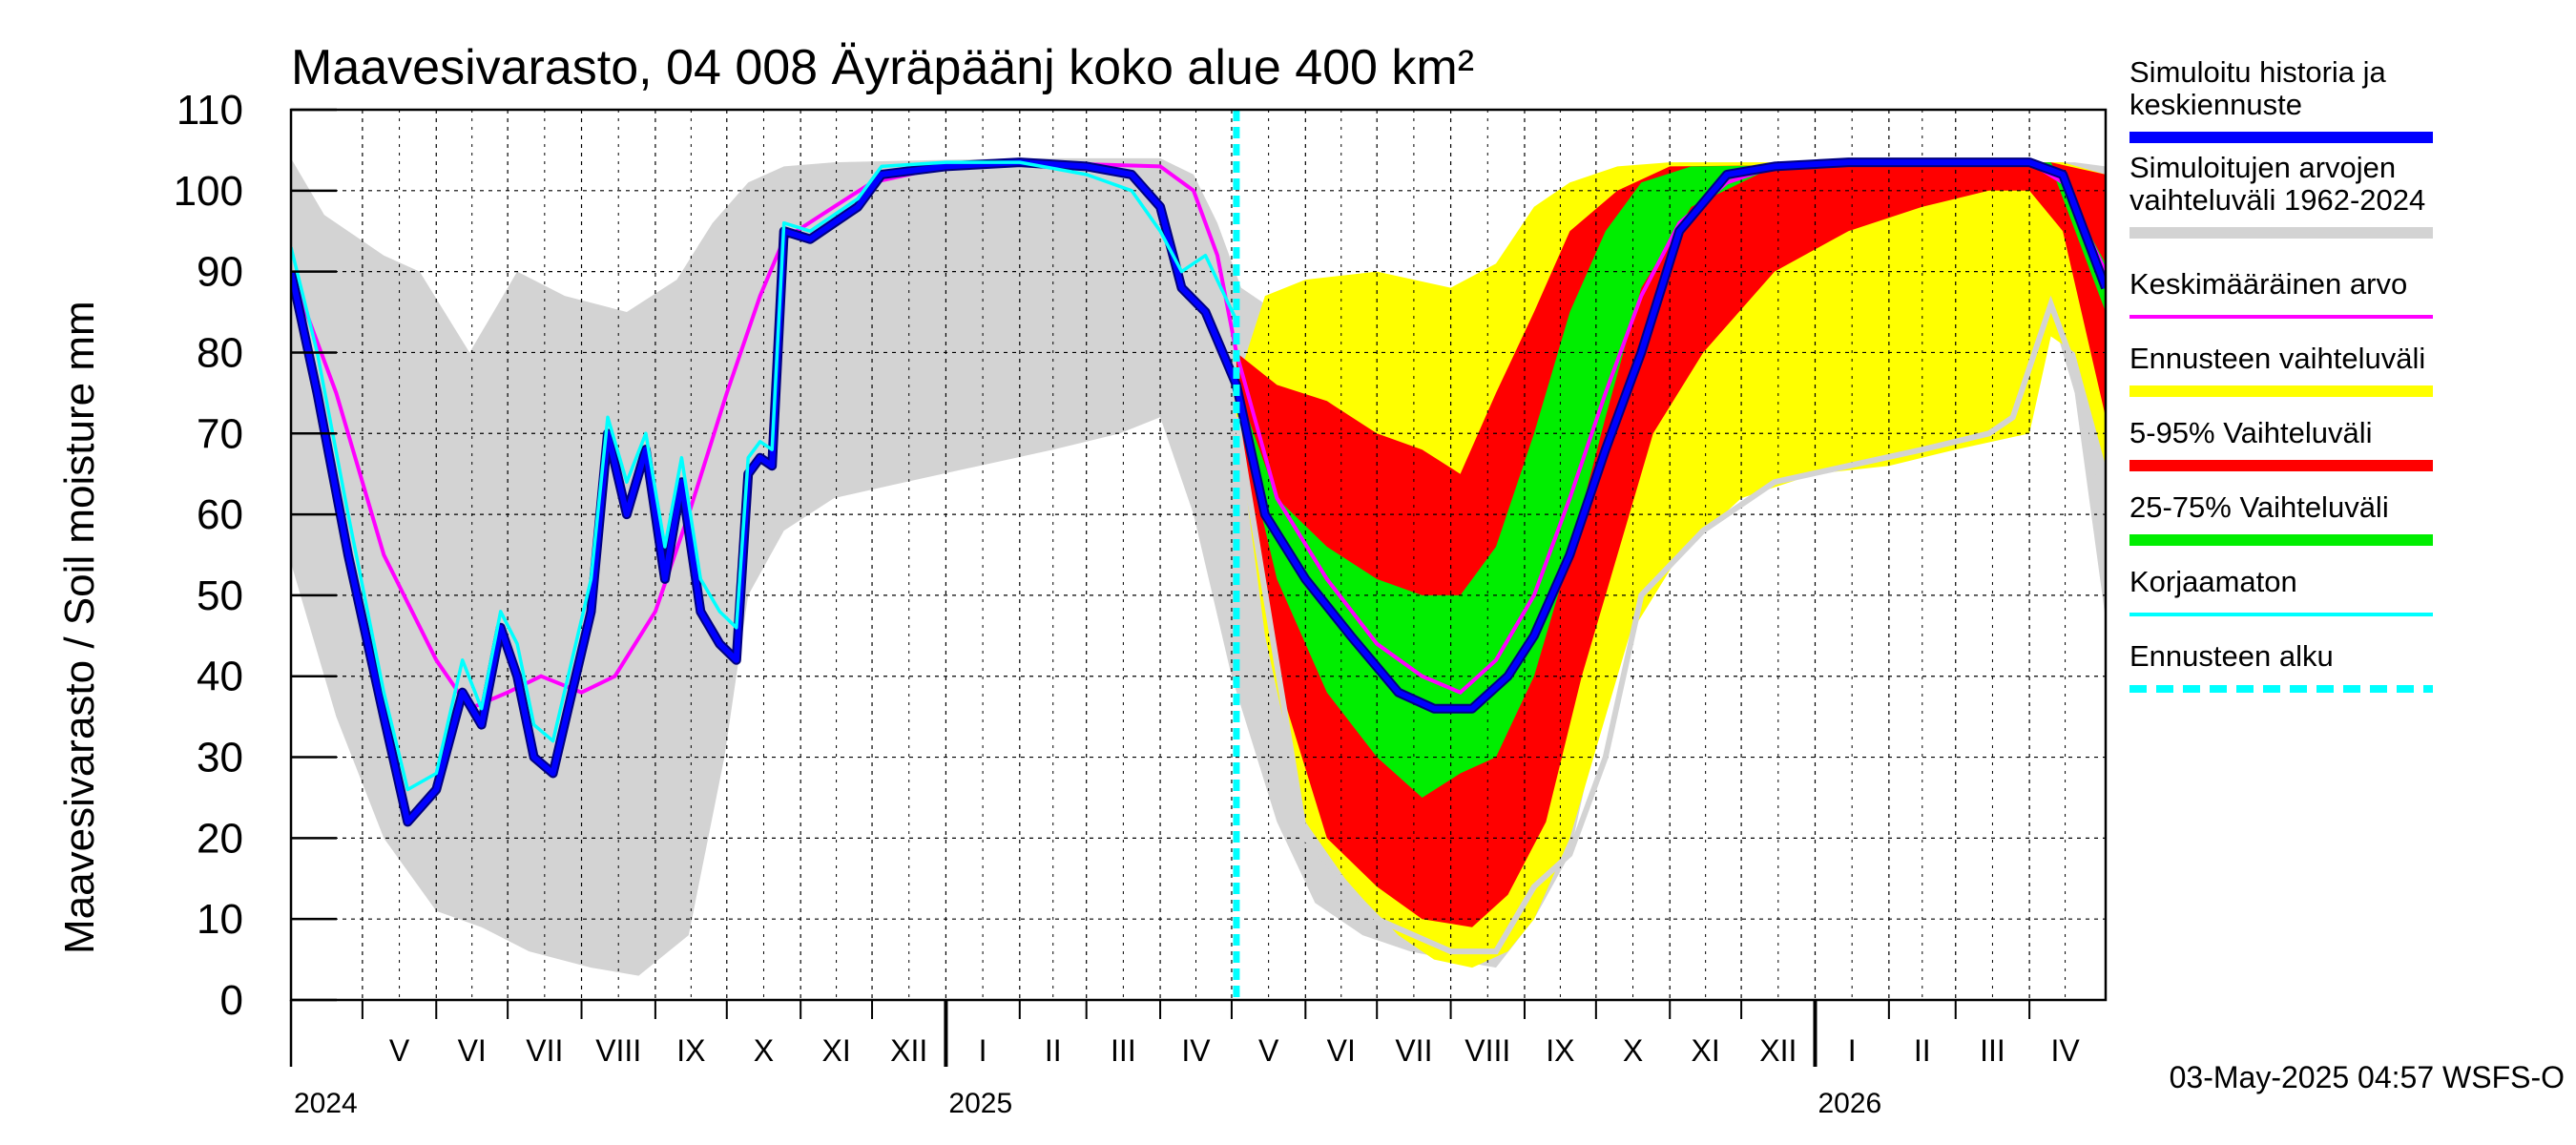 The height and width of the screenshot is (1145, 2576). Describe the element at coordinates (220, 920) in the screenshot. I see `y-tick-label: 10` at that location.